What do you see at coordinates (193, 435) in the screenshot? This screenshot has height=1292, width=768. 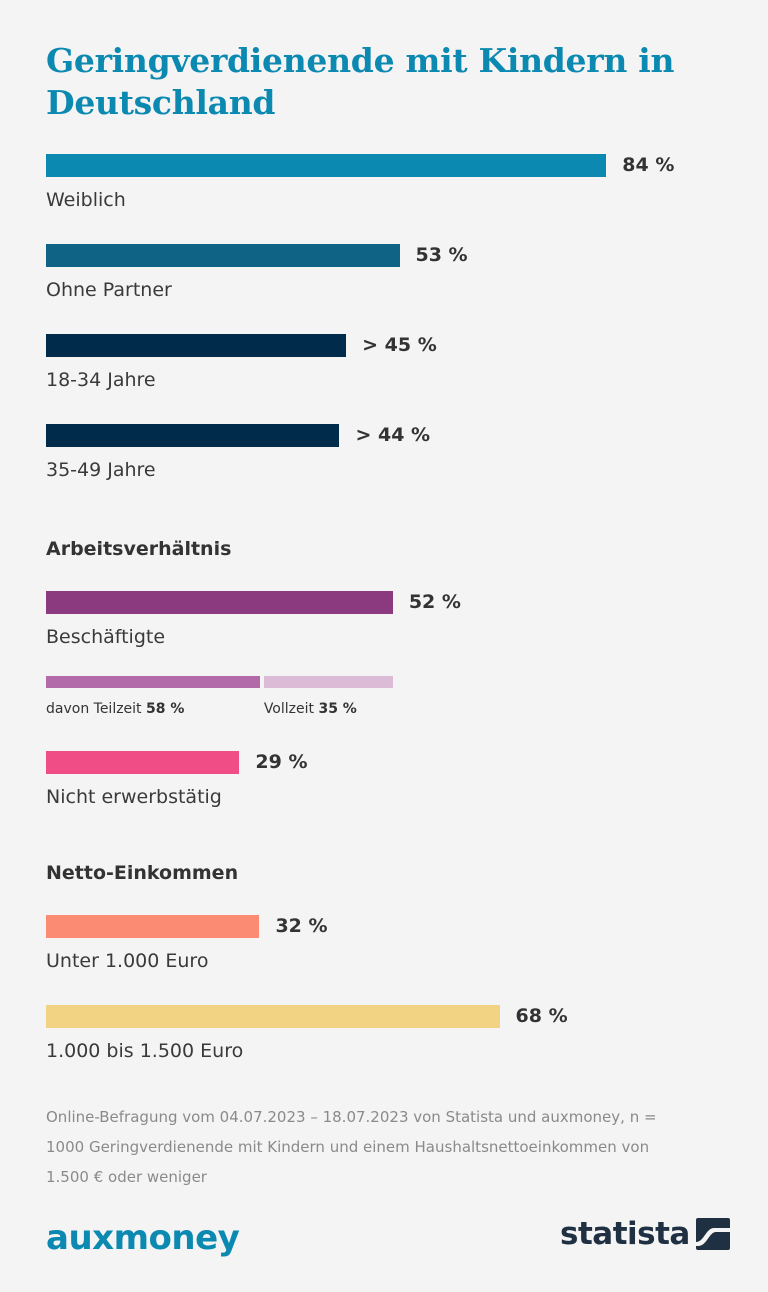 I see `bar-35-49-jahre` at bounding box center [193, 435].